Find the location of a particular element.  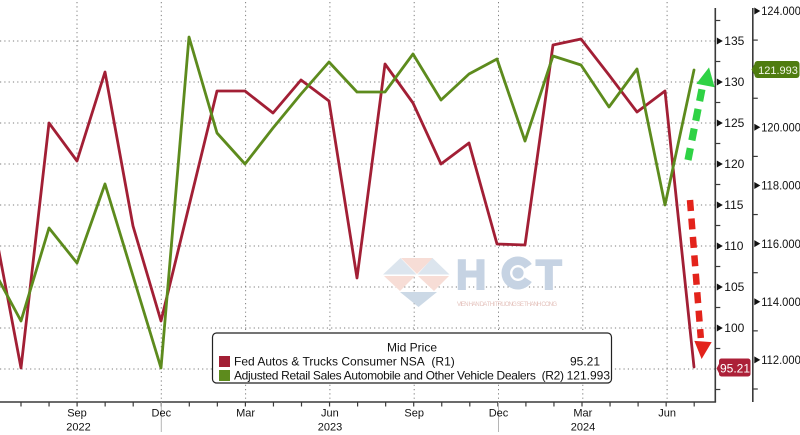

svg-text: 130 is located at coordinates (734, 82).